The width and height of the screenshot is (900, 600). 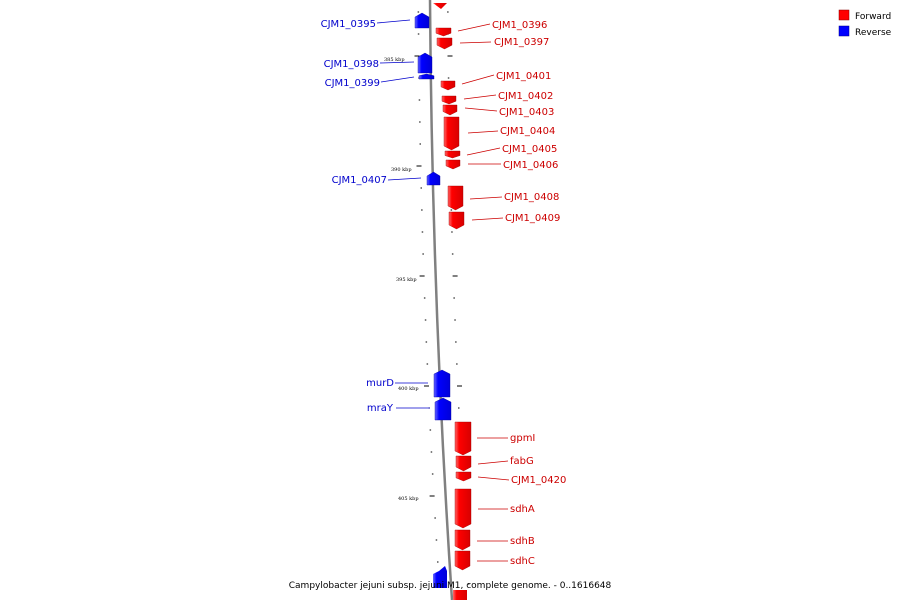 I want to click on legend-swatch-reverse, so click(x=844, y=31).